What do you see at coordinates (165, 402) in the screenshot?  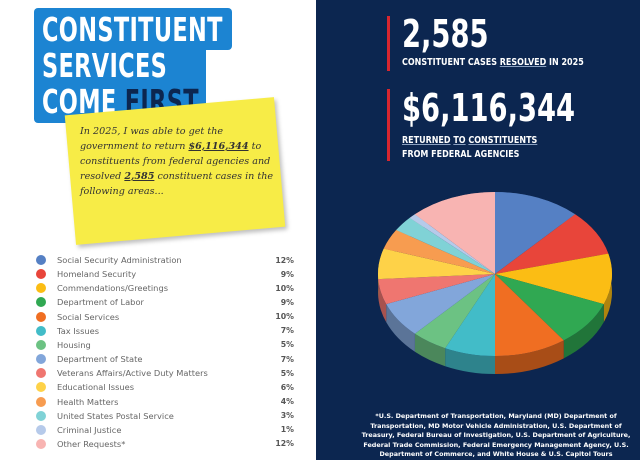 I see `legend-item: Health Matters 4%` at bounding box center [165, 402].